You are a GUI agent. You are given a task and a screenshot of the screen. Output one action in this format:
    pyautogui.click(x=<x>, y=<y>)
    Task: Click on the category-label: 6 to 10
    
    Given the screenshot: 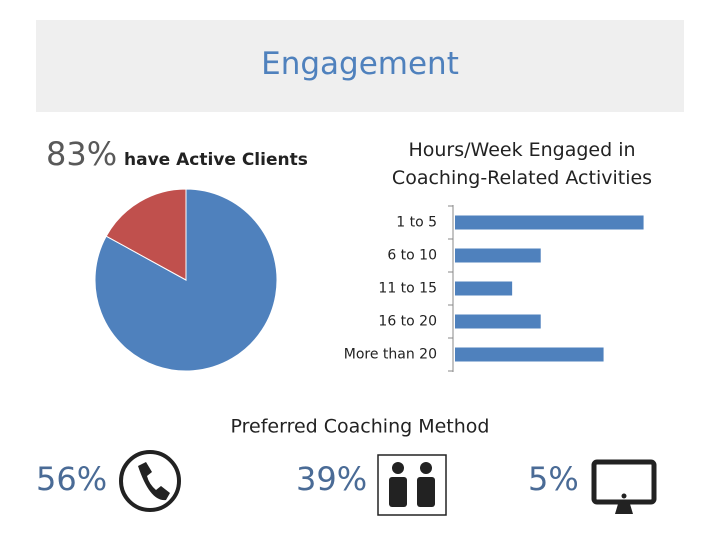 What is the action you would take?
    pyautogui.click(x=412, y=256)
    